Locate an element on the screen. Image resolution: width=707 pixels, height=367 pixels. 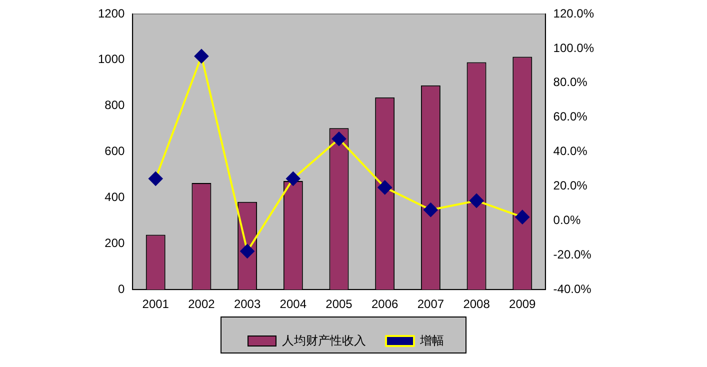
legend-label: 人均财产性收入 is located at coordinates (324, 340).